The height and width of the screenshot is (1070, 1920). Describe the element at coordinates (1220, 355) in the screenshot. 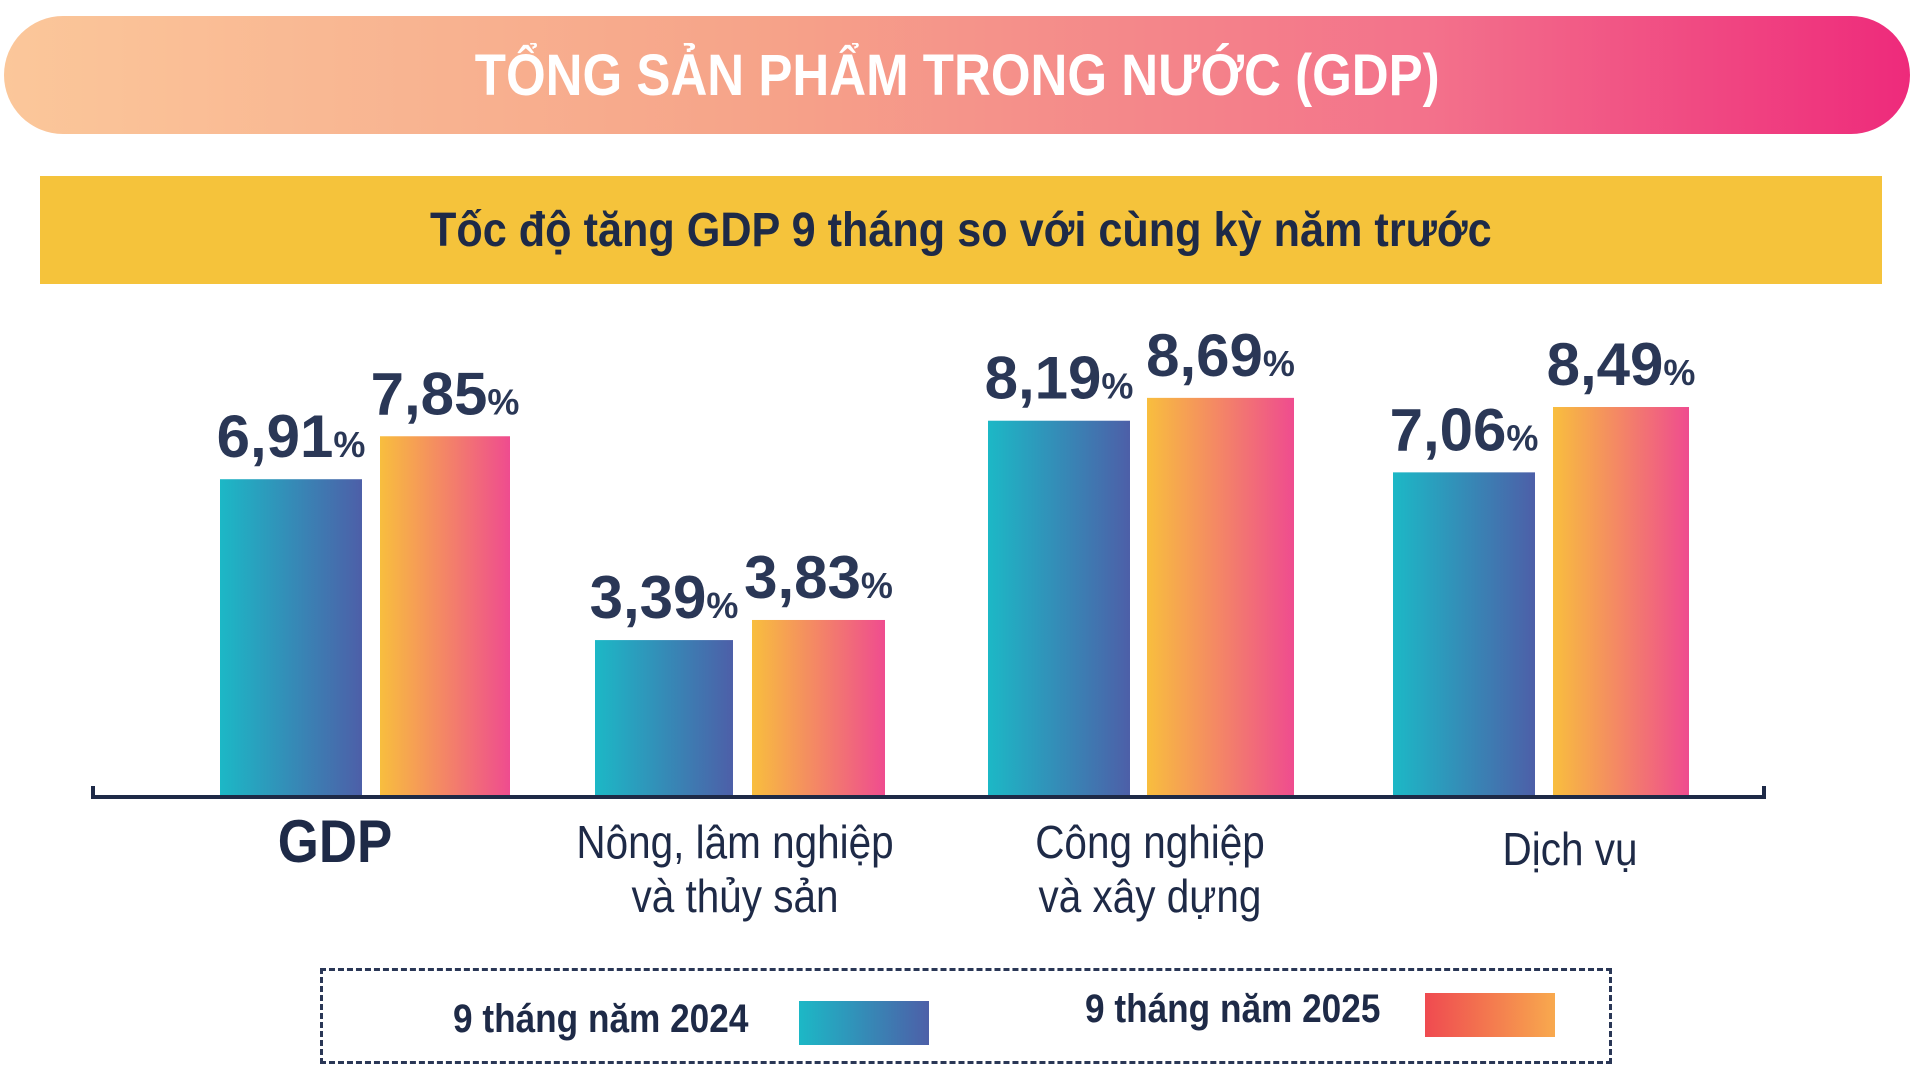

I see `value-label-industry-2025: 8,69%` at that location.